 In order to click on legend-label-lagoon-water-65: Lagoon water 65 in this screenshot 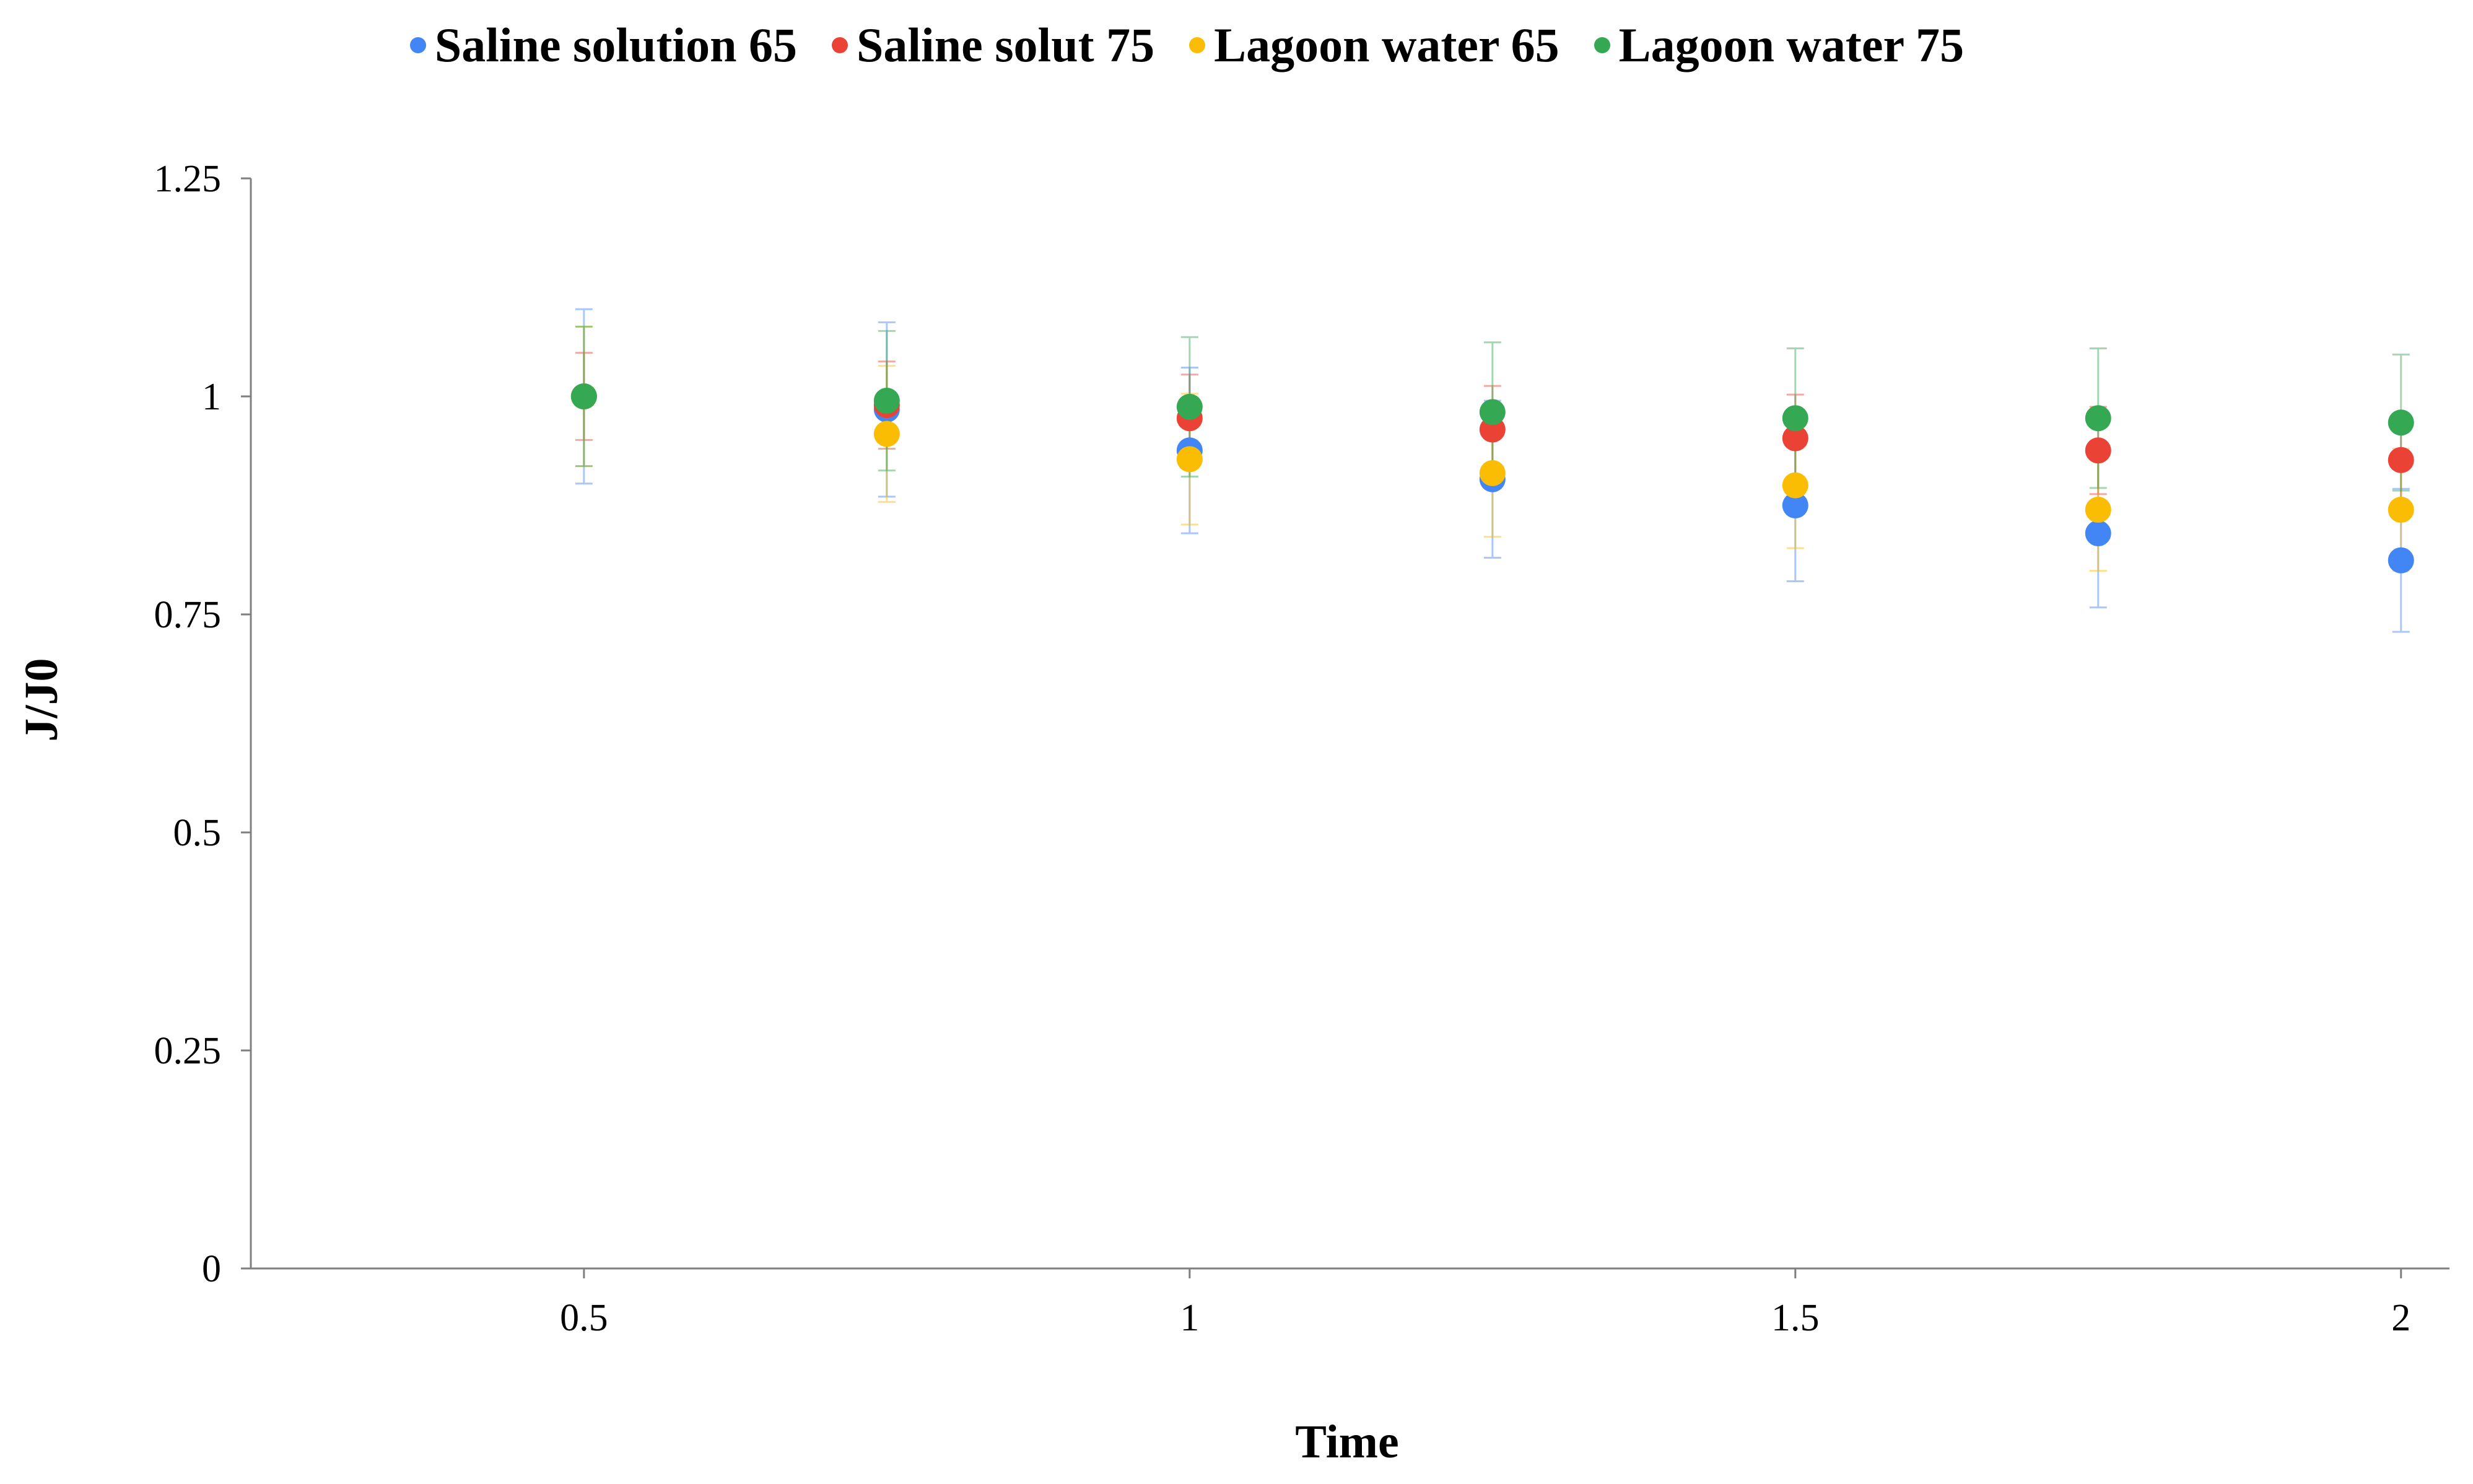, I will do `click(1386, 45)`.